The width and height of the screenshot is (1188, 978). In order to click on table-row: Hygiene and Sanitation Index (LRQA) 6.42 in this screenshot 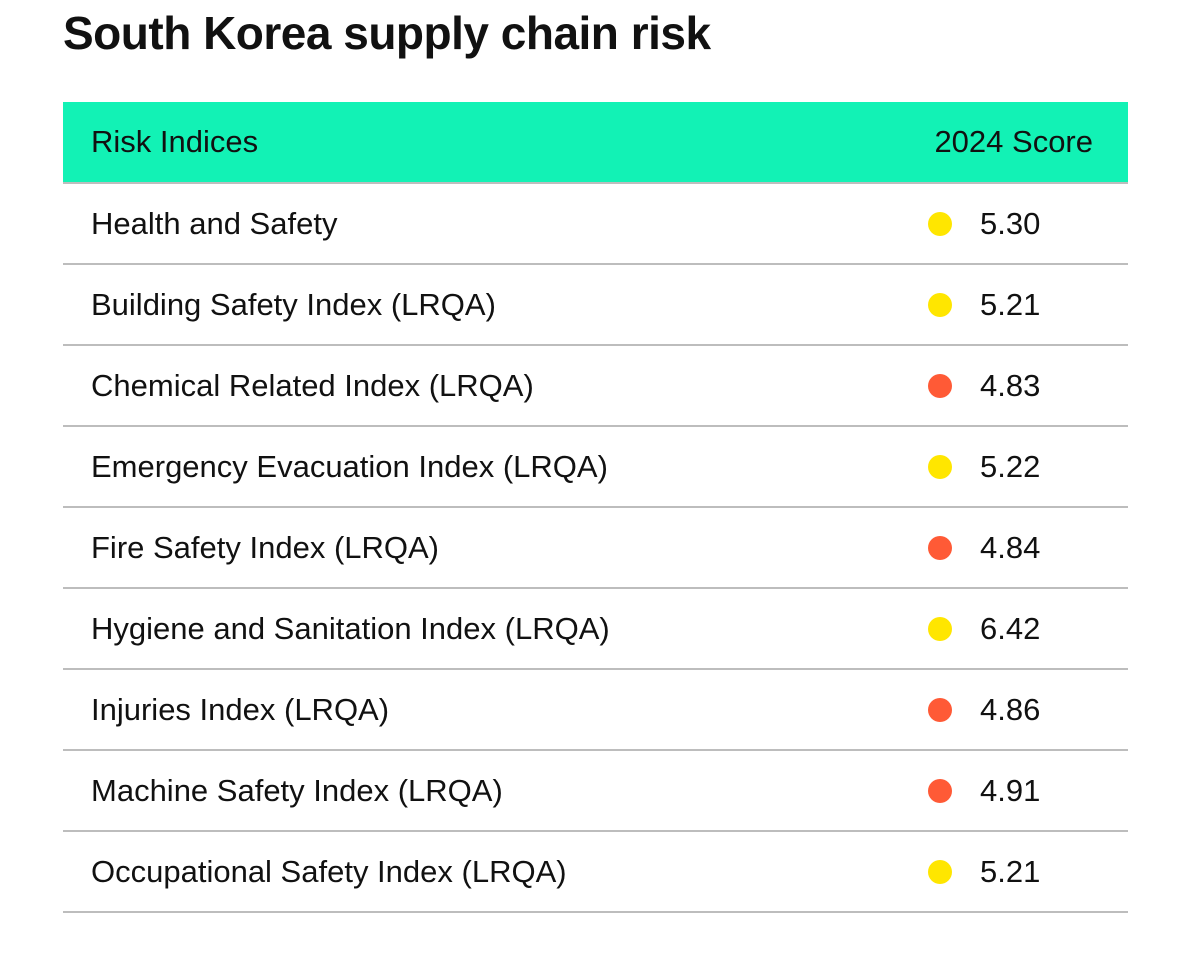, I will do `click(595, 629)`.